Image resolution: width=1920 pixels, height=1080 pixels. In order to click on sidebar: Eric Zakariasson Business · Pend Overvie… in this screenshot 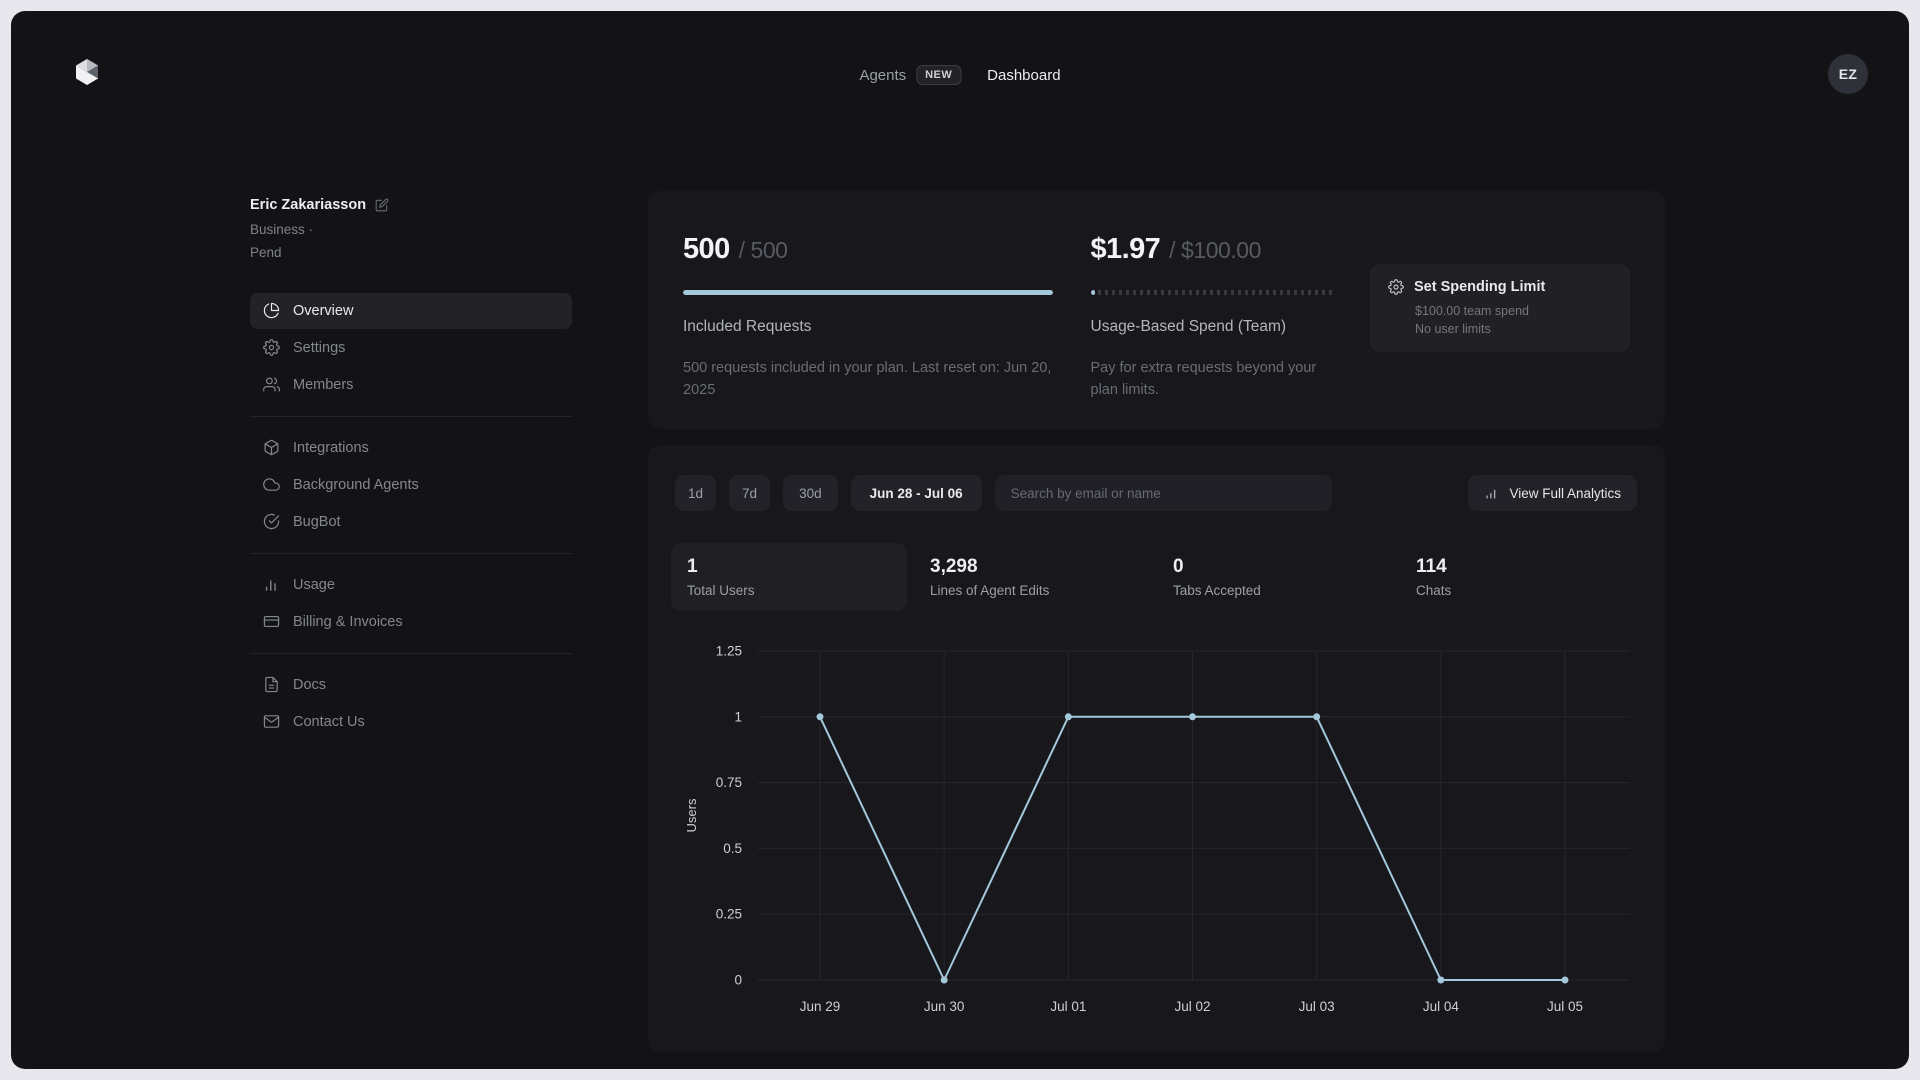, I will do `click(411, 469)`.